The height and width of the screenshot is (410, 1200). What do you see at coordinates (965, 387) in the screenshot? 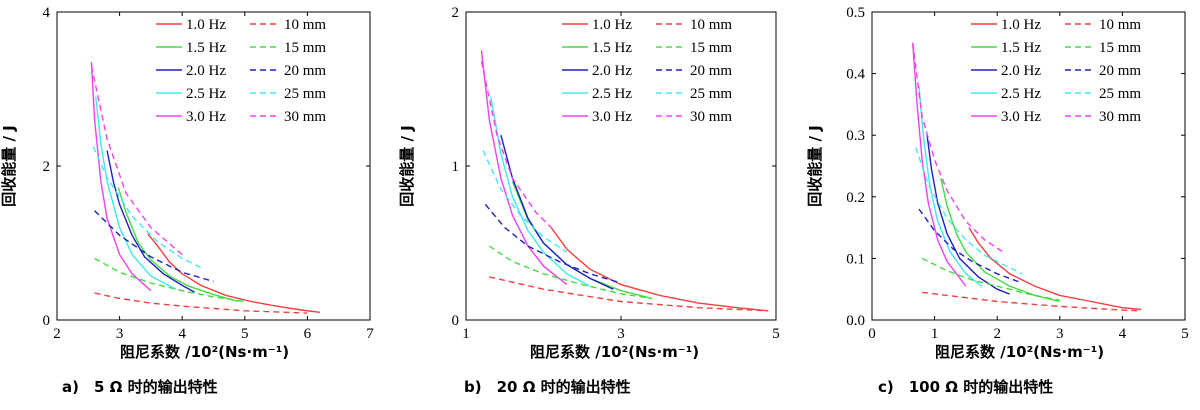
I see `panel-caption: c) 100 Ω 时的输出特性` at bounding box center [965, 387].